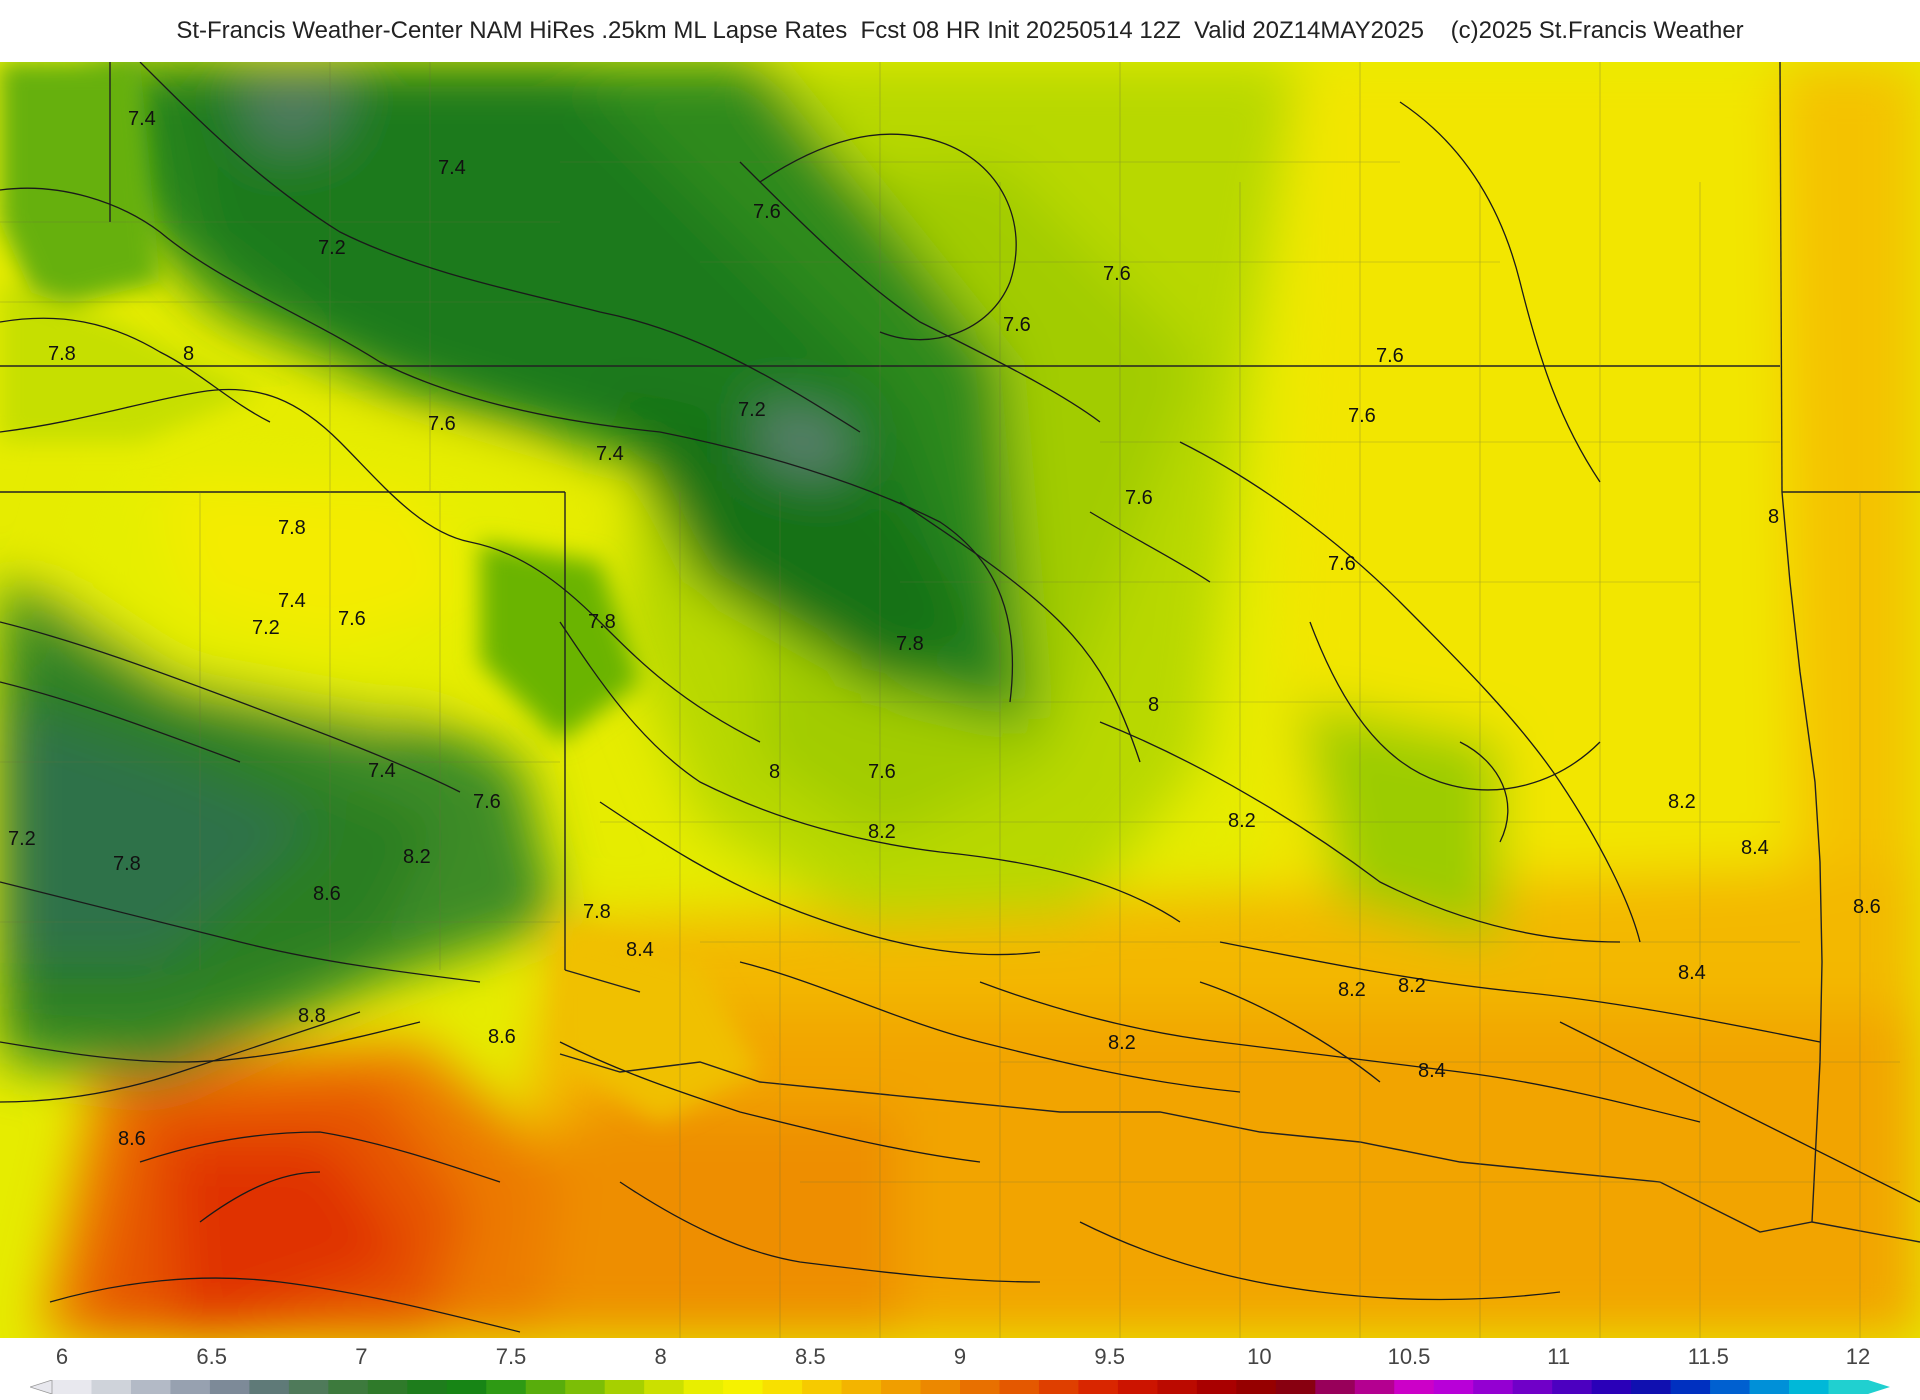  I want to click on colorbar-tick: 7.5, so click(511, 1356).